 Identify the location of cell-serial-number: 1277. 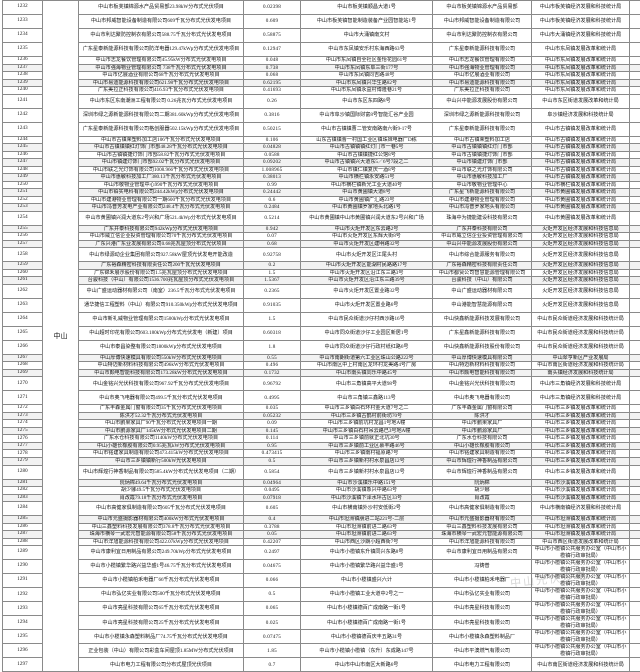
(23, 446).